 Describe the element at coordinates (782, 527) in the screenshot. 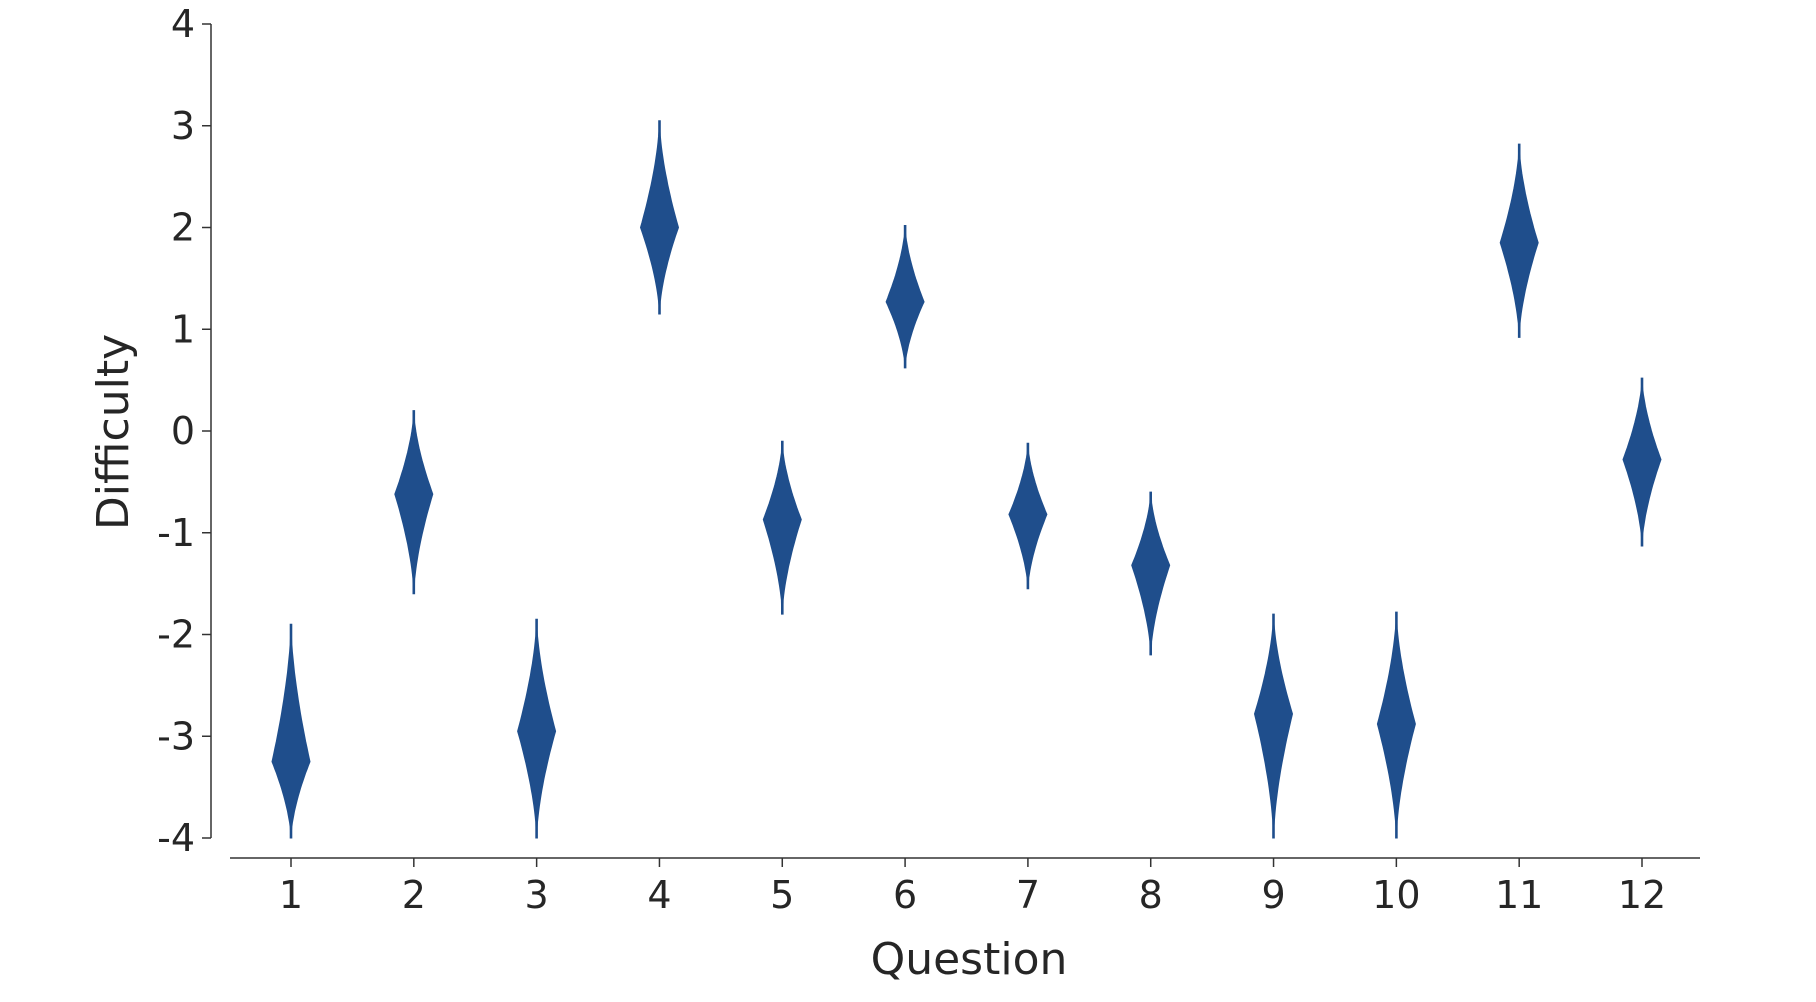

I see `violin-q5` at that location.